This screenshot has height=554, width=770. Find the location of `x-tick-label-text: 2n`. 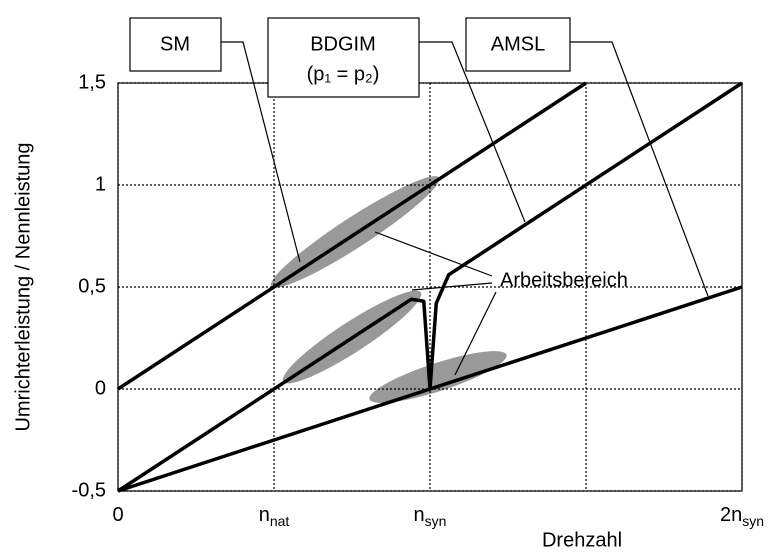

x-tick-label-text: 2n is located at coordinates (731, 515).